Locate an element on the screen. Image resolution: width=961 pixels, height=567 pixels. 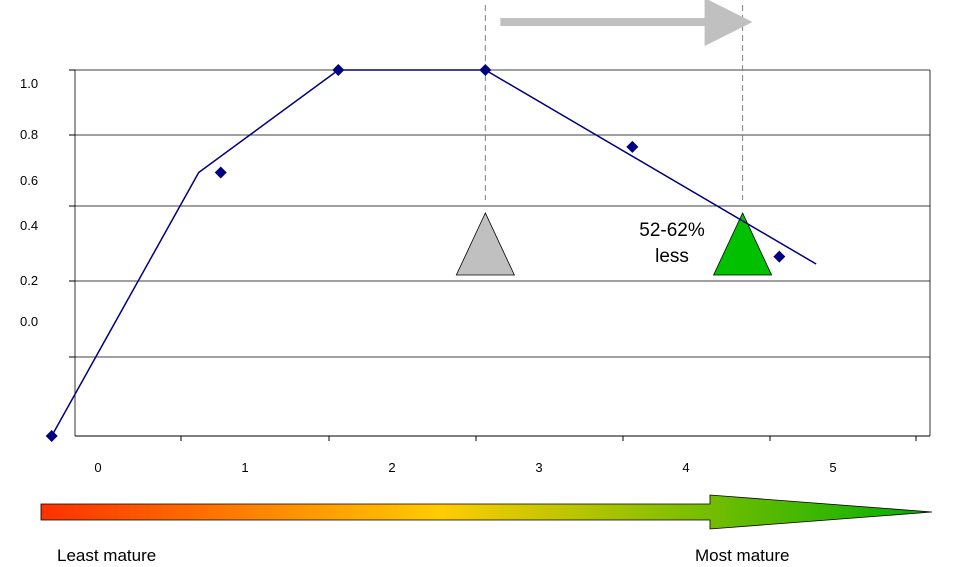
least-mature-label: Least mature is located at coordinates (107, 555).